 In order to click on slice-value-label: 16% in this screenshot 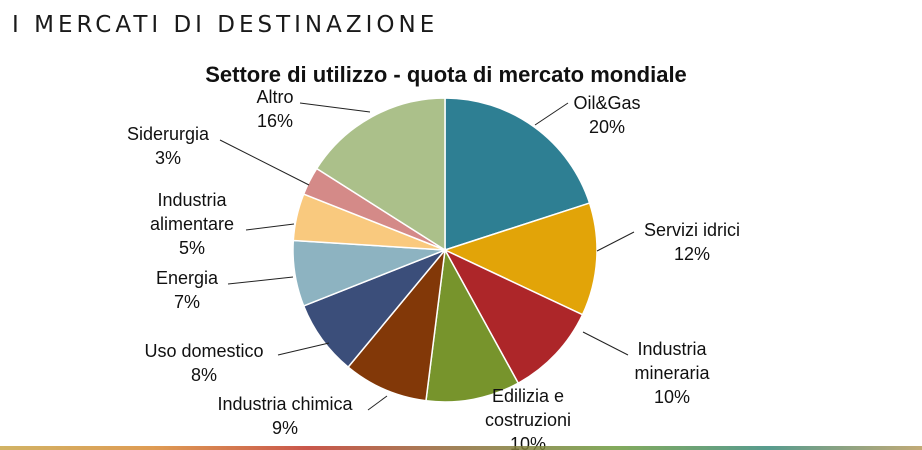, I will do `click(275, 121)`.